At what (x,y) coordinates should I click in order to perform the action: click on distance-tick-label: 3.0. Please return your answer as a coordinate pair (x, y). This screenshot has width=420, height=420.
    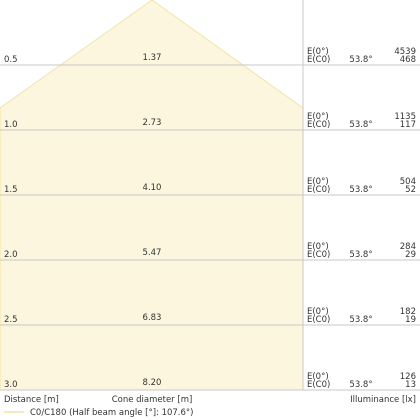
    Looking at the image, I should click on (11, 385).